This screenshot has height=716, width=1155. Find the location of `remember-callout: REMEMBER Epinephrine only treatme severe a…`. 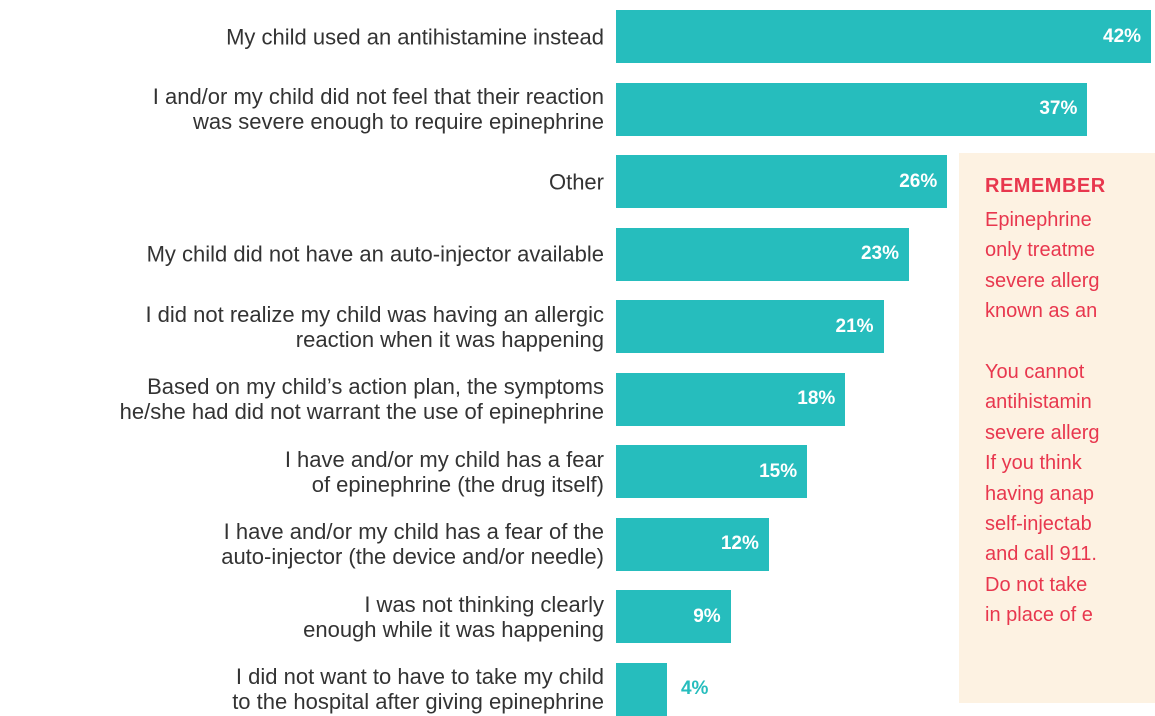

remember-callout: REMEMBER Epinephrine only treatme severe a… is located at coordinates (1057, 428).